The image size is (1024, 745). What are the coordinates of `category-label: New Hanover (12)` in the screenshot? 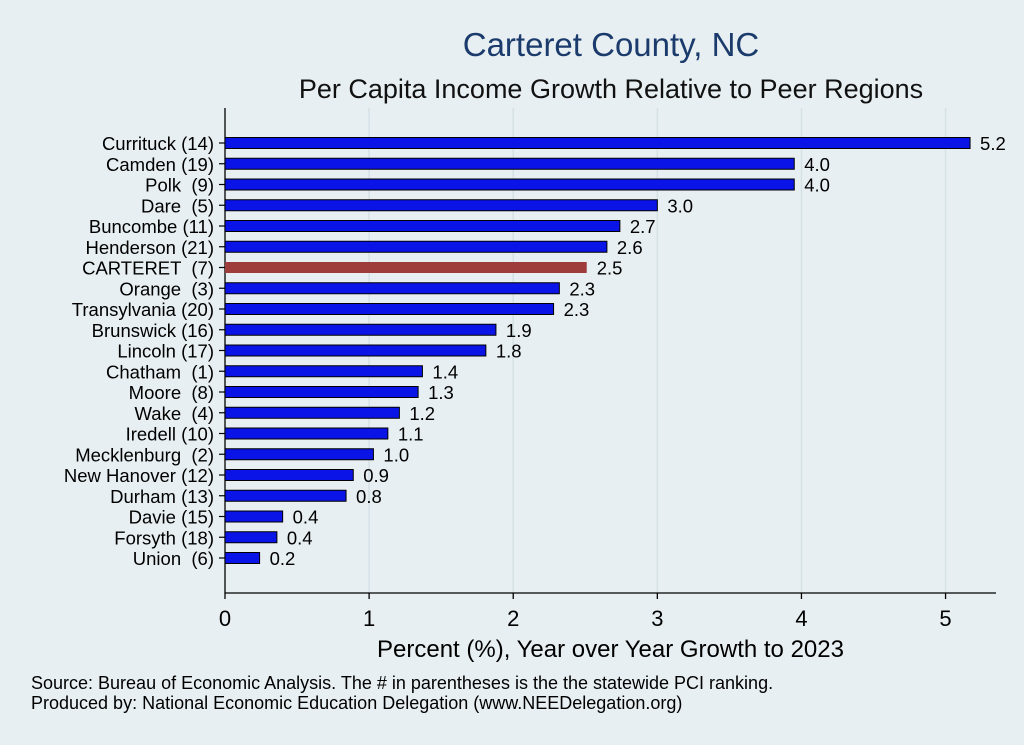 It's located at (139, 475).